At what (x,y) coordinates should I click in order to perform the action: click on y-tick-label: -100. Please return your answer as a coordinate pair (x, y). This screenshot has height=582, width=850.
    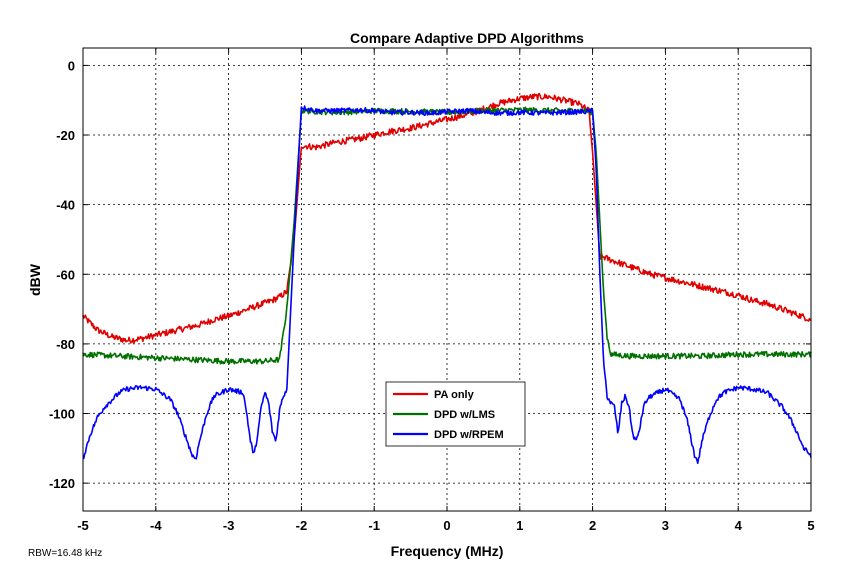
    Looking at the image, I should click on (62, 414).